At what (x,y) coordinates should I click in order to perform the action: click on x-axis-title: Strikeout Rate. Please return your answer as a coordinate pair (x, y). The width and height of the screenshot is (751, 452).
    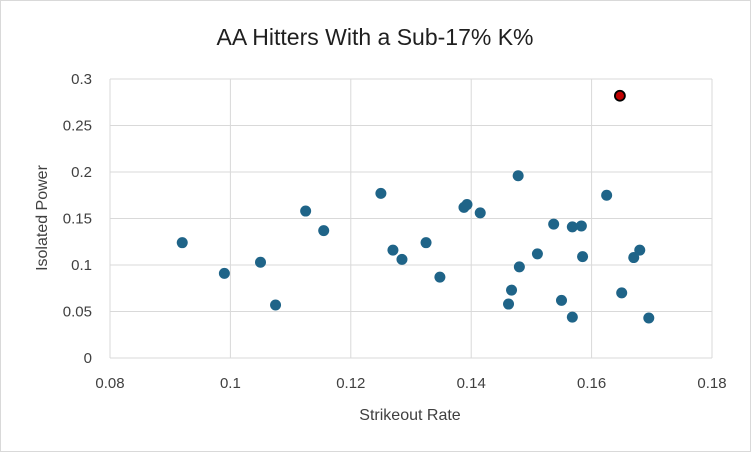
    Looking at the image, I should click on (409, 415).